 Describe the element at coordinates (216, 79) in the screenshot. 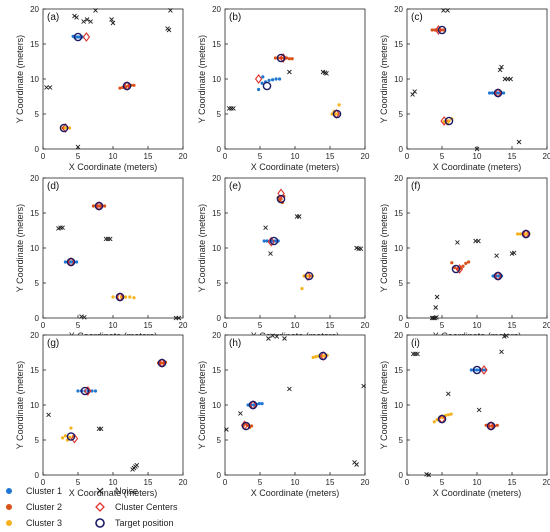

I see `y-tick-label: 10` at that location.